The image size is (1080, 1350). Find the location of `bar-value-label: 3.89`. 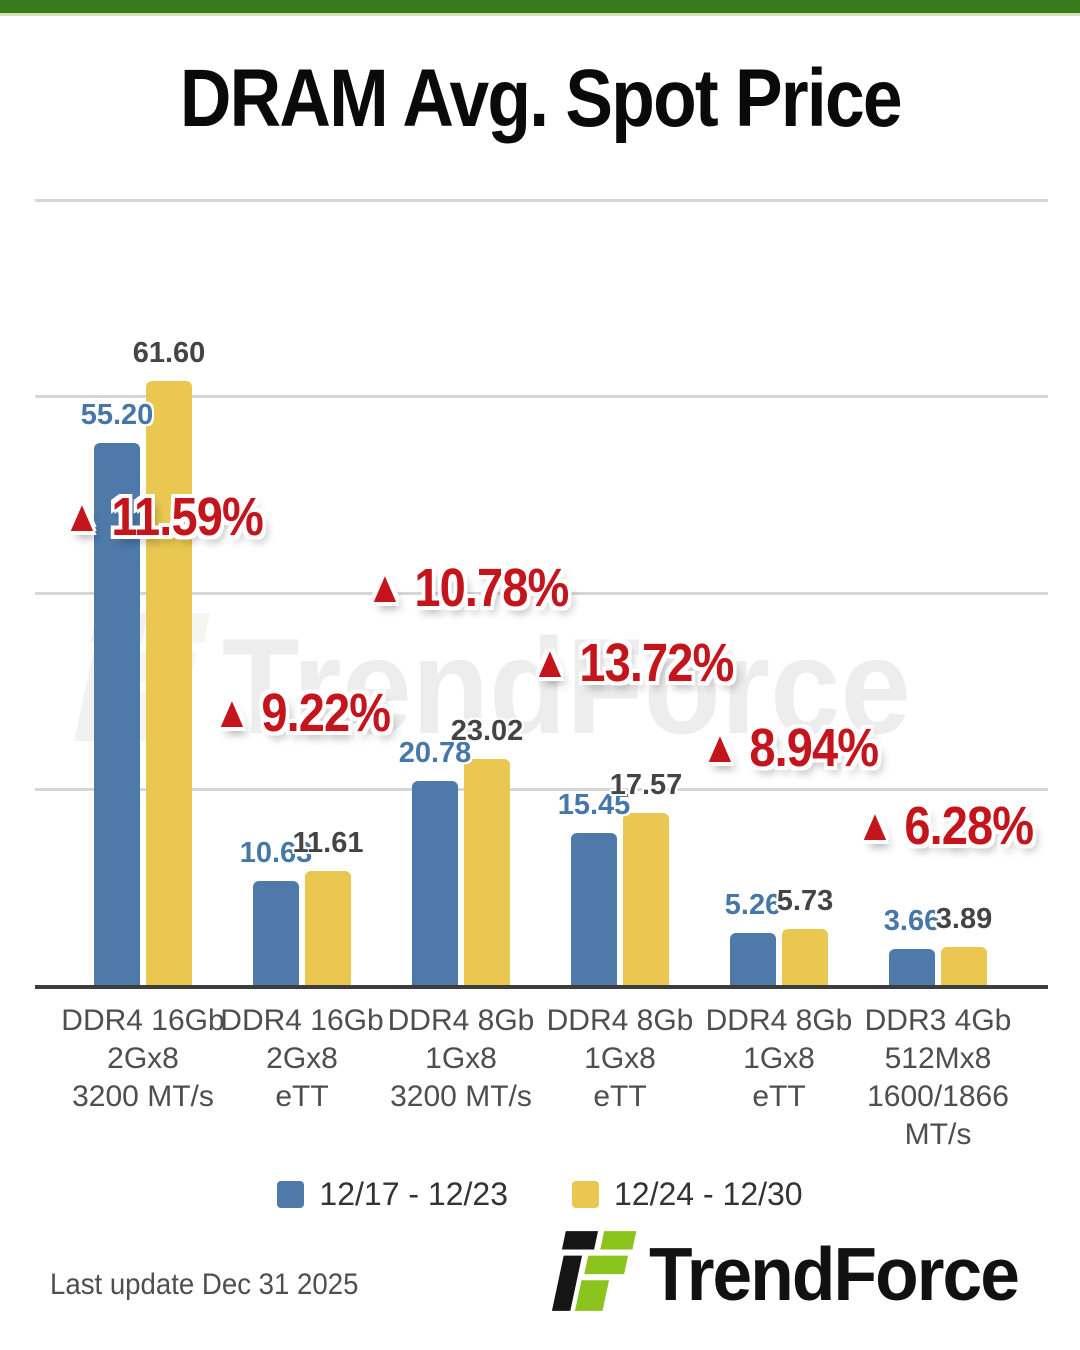

bar-value-label: 3.89 is located at coordinates (964, 918).